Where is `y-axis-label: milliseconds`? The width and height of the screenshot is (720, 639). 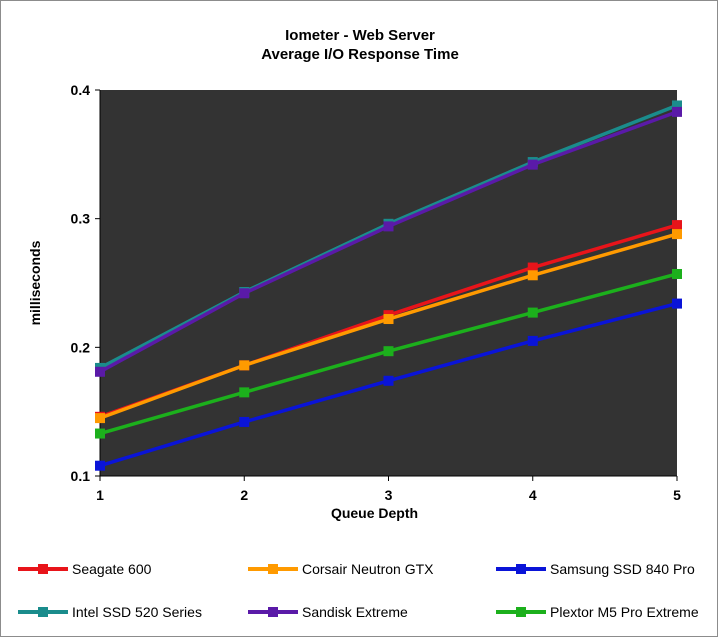
y-axis-label: milliseconds is located at coordinates (35, 282).